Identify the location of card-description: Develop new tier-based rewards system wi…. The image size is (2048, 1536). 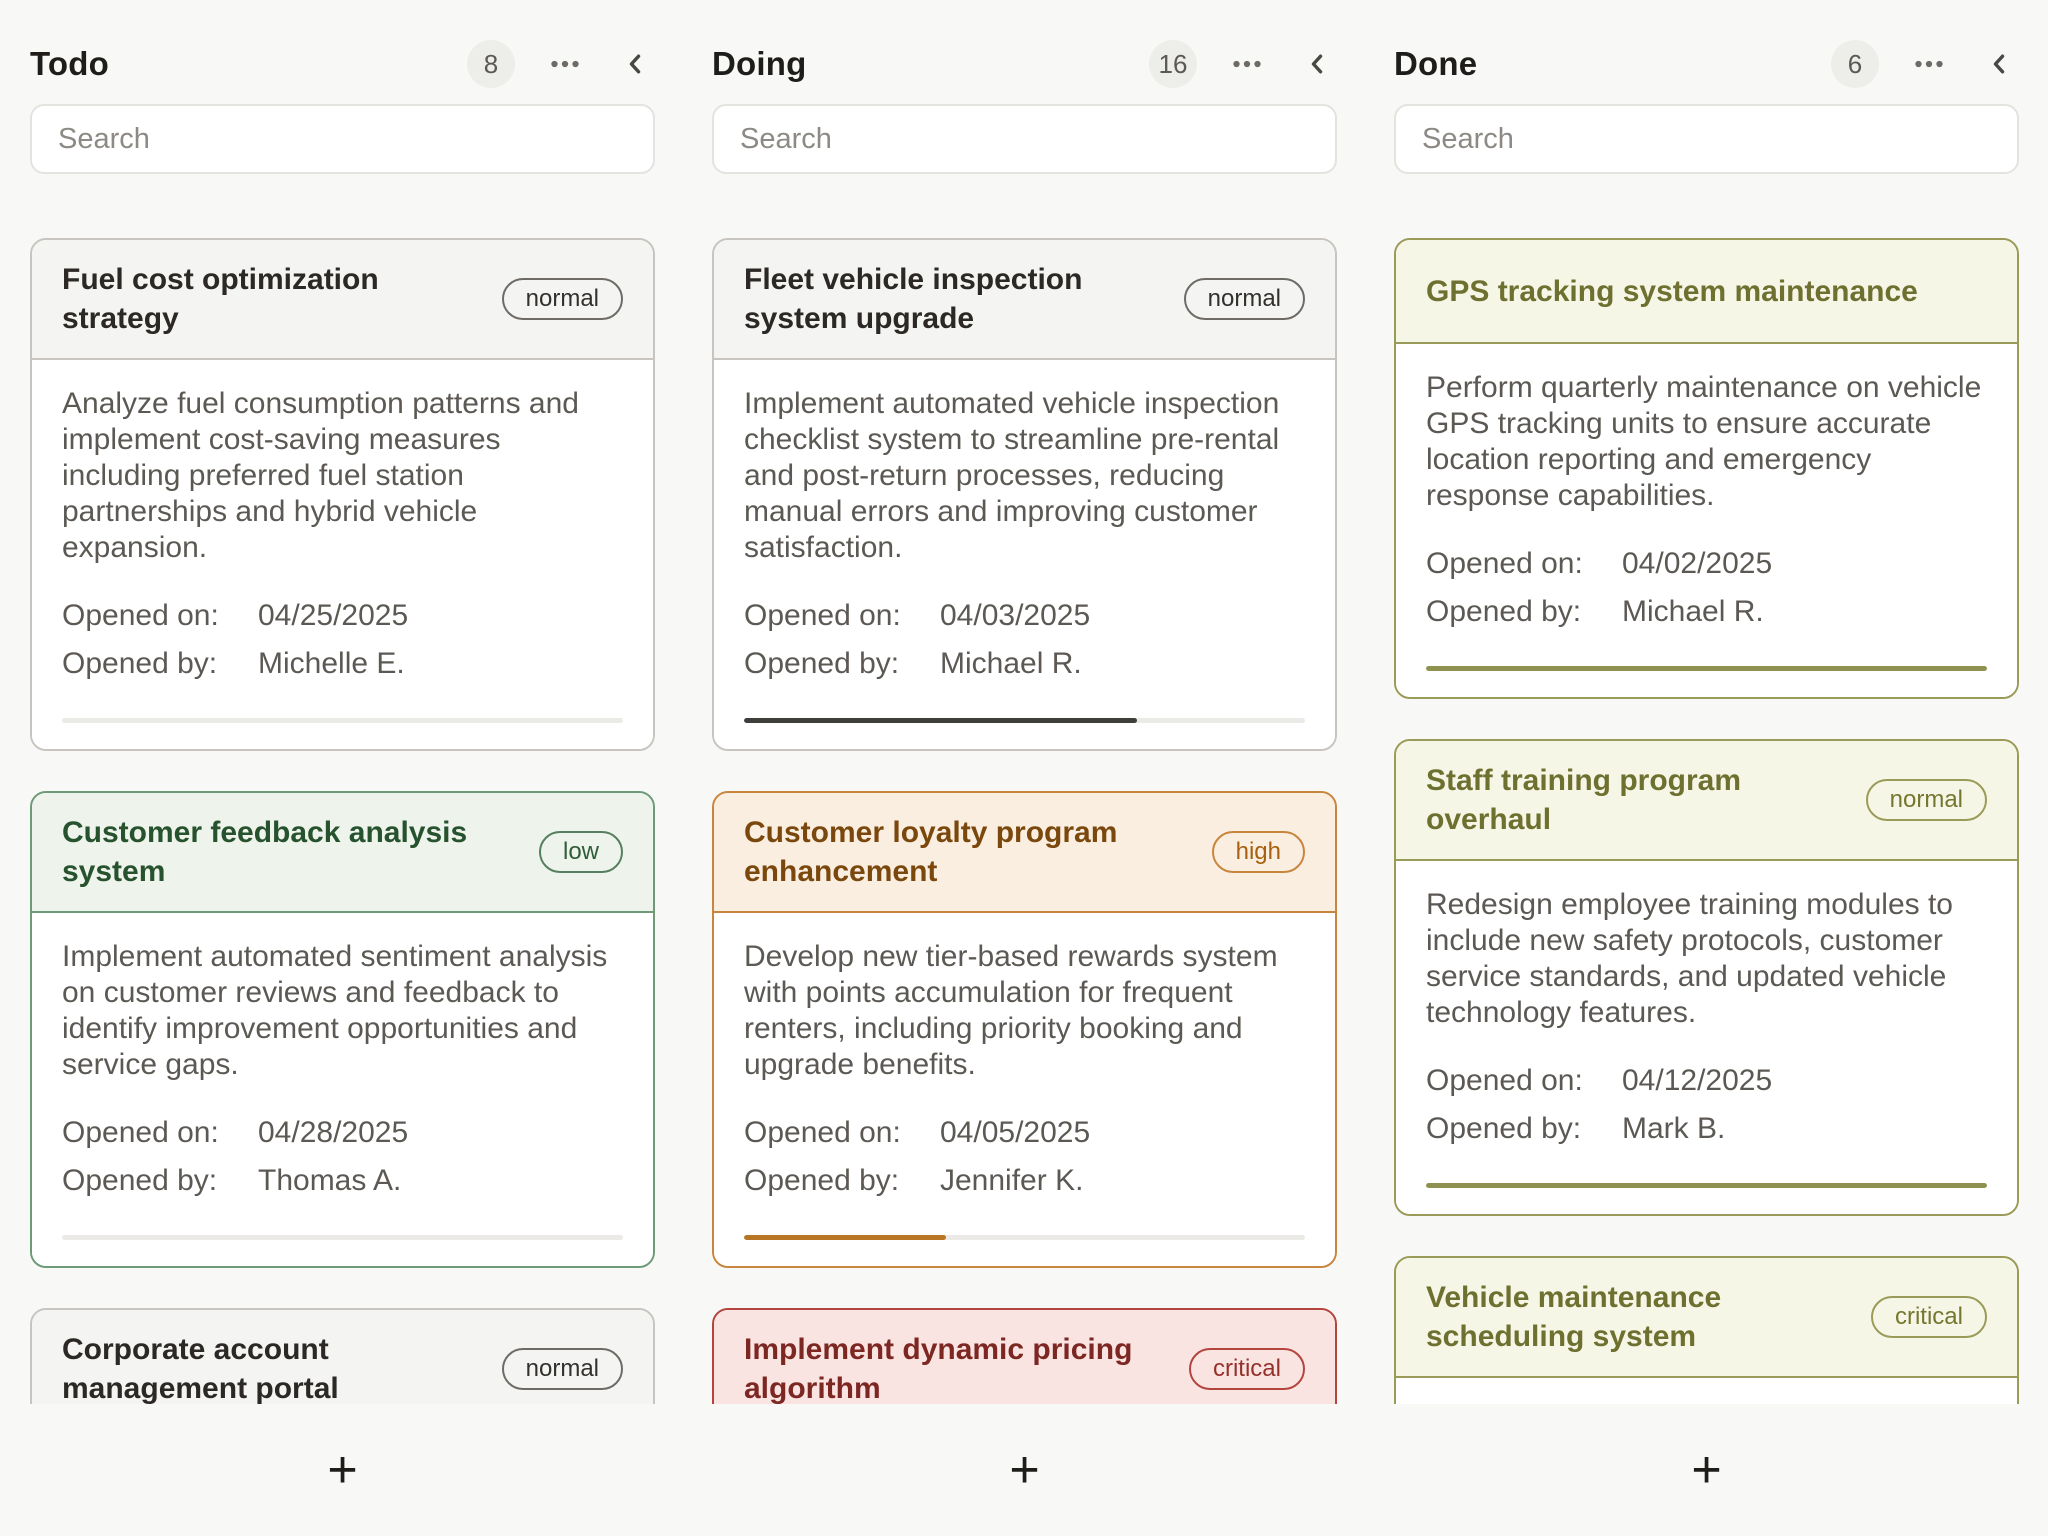
(1011, 1010).